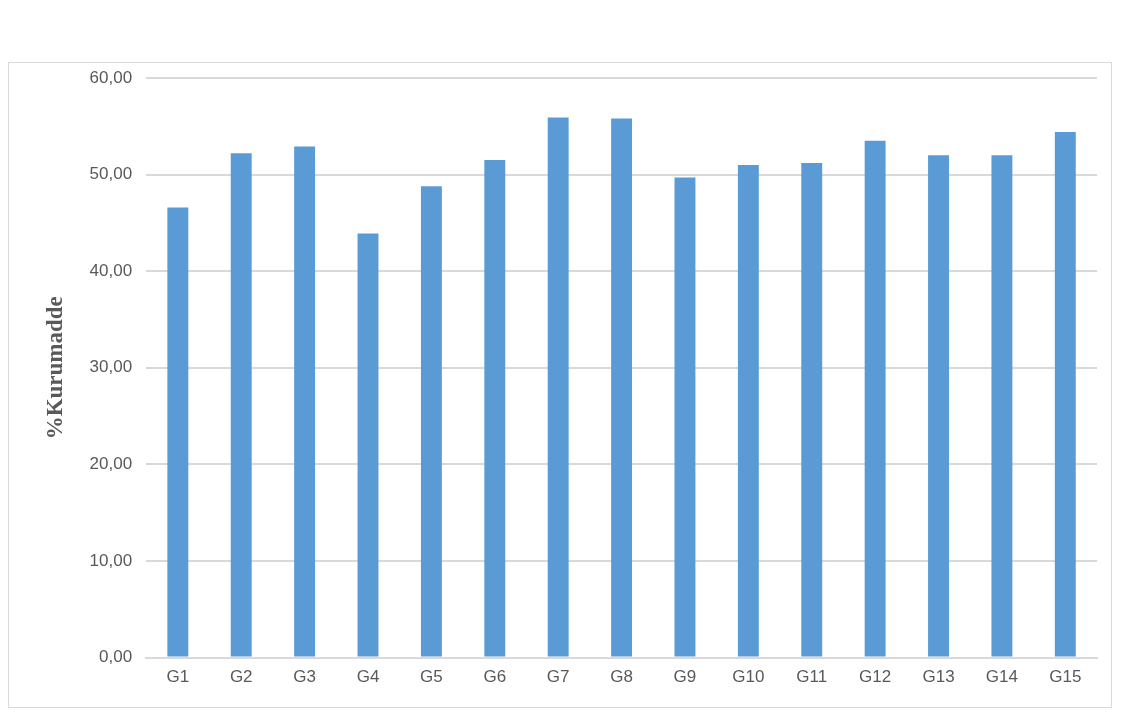 The height and width of the screenshot is (714, 1123). What do you see at coordinates (431, 677) in the screenshot?
I see `x-tick-label: G5` at bounding box center [431, 677].